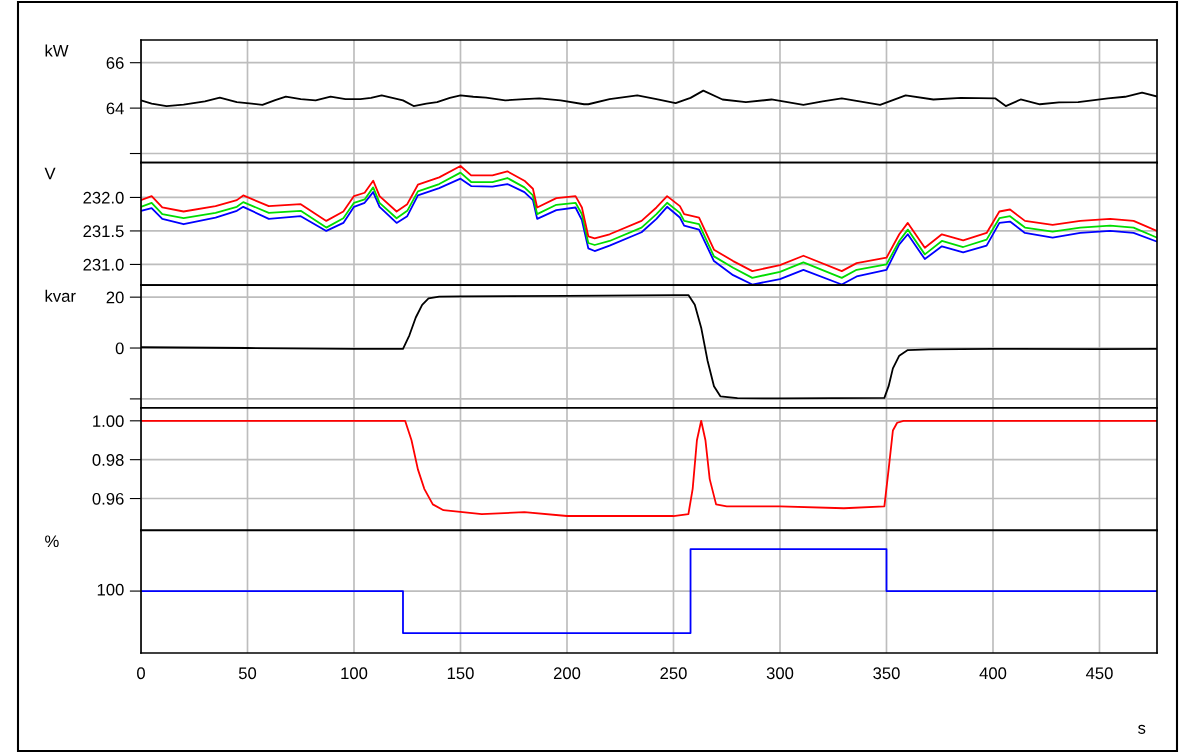 The image size is (1191, 753). What do you see at coordinates (52, 541) in the screenshot?
I see `y-axis-title: %` at bounding box center [52, 541].